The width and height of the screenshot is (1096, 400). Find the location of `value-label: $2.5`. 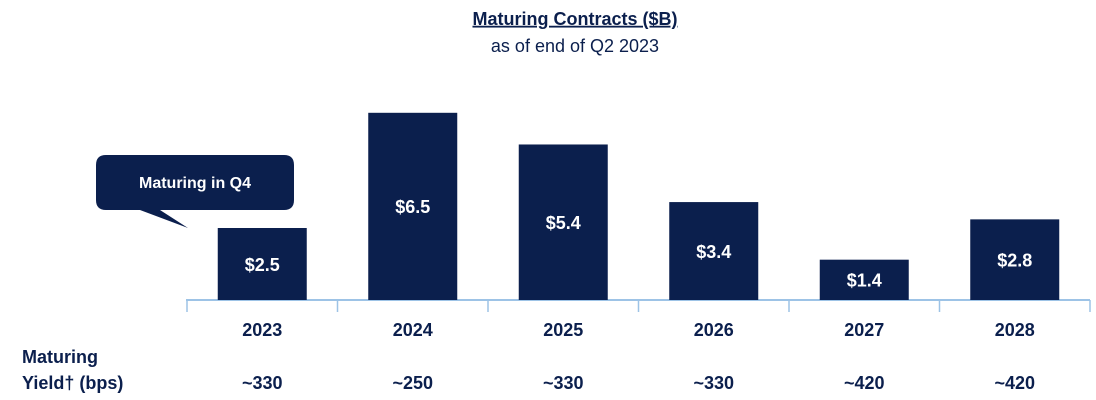

value-label: $2.5 is located at coordinates (262, 265).